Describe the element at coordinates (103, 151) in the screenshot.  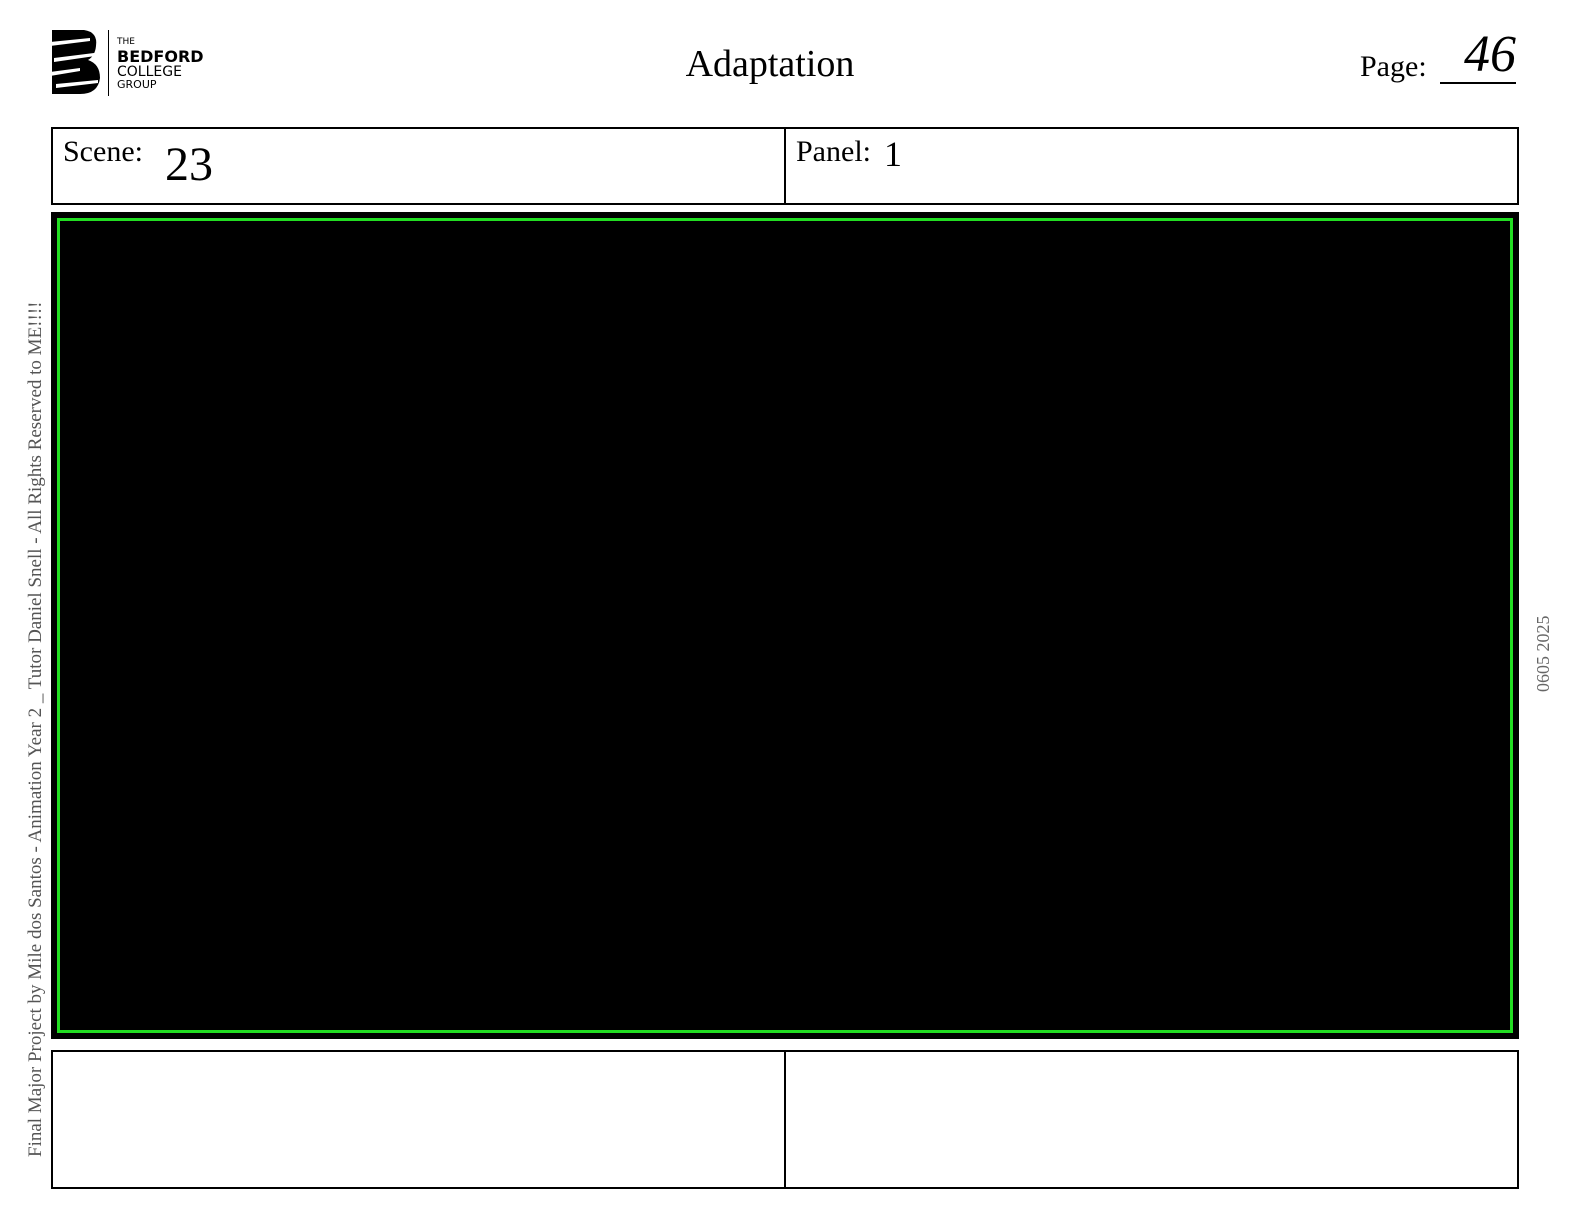
I see `scene-label: Scene:` at that location.